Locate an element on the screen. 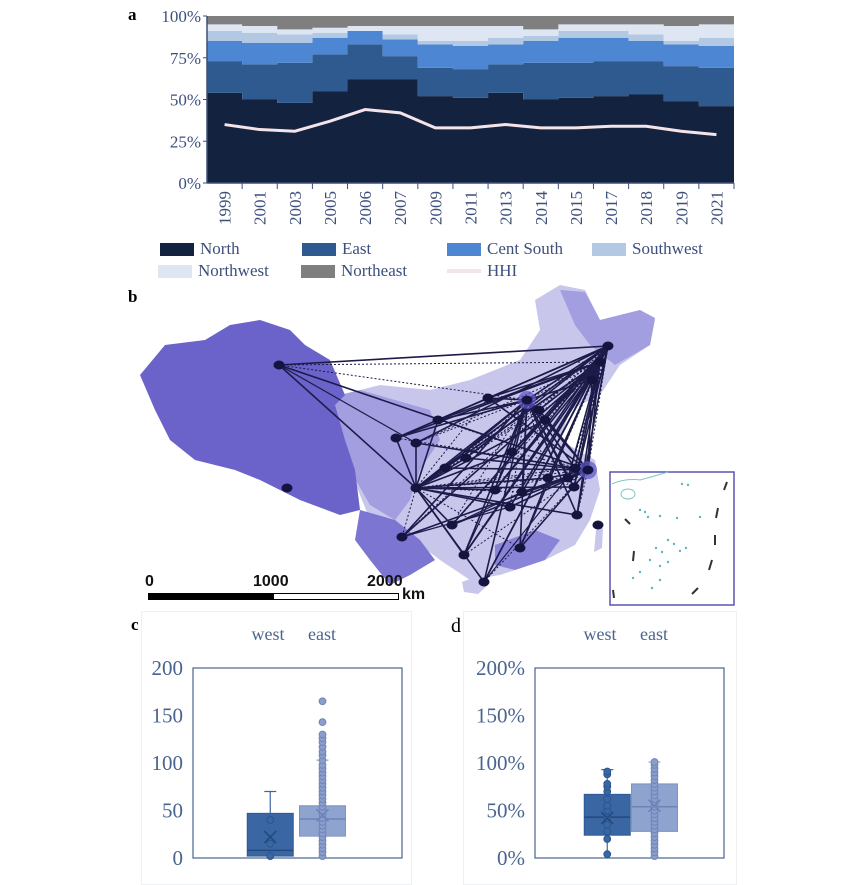  x-tick-label: 2009 is located at coordinates (435, 208).